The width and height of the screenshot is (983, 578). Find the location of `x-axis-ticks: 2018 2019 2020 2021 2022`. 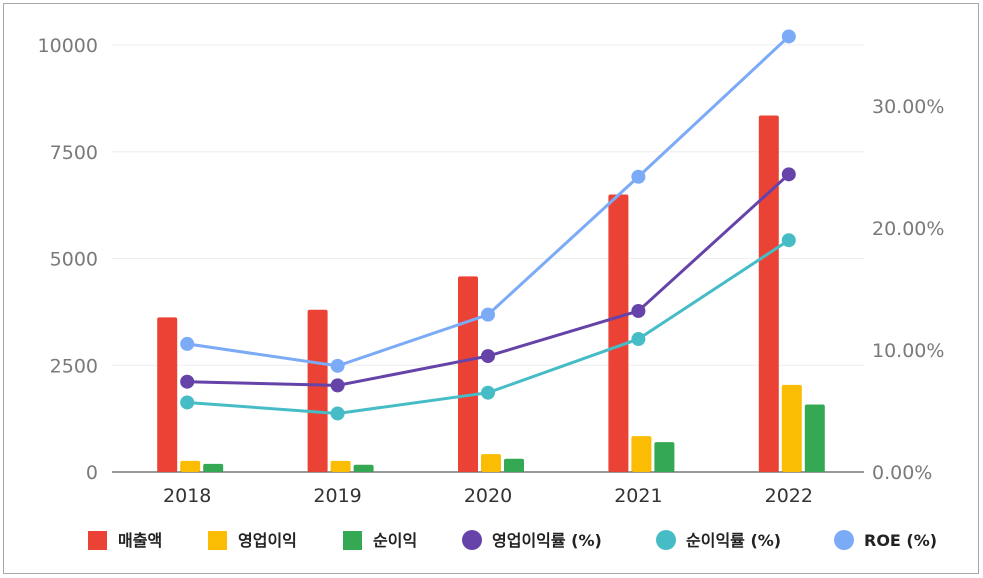

x-axis-ticks: 2018 2019 2020 2021 2022 is located at coordinates (488, 496).